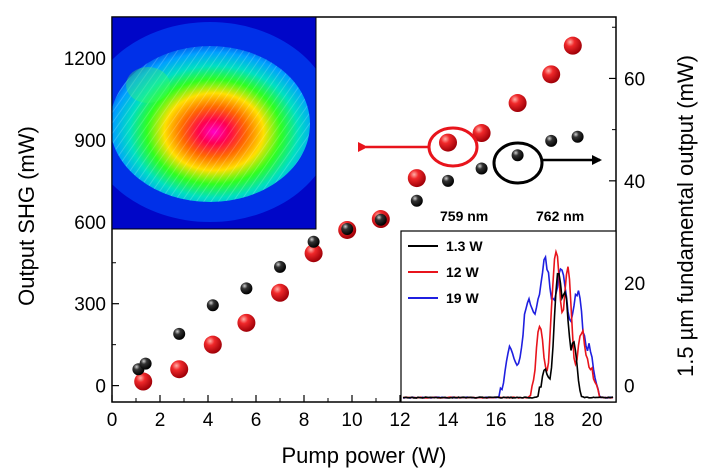 This screenshot has height=471, width=716. Describe the element at coordinates (90, 141) in the screenshot. I see `y-left-tick-label: 900` at that location.